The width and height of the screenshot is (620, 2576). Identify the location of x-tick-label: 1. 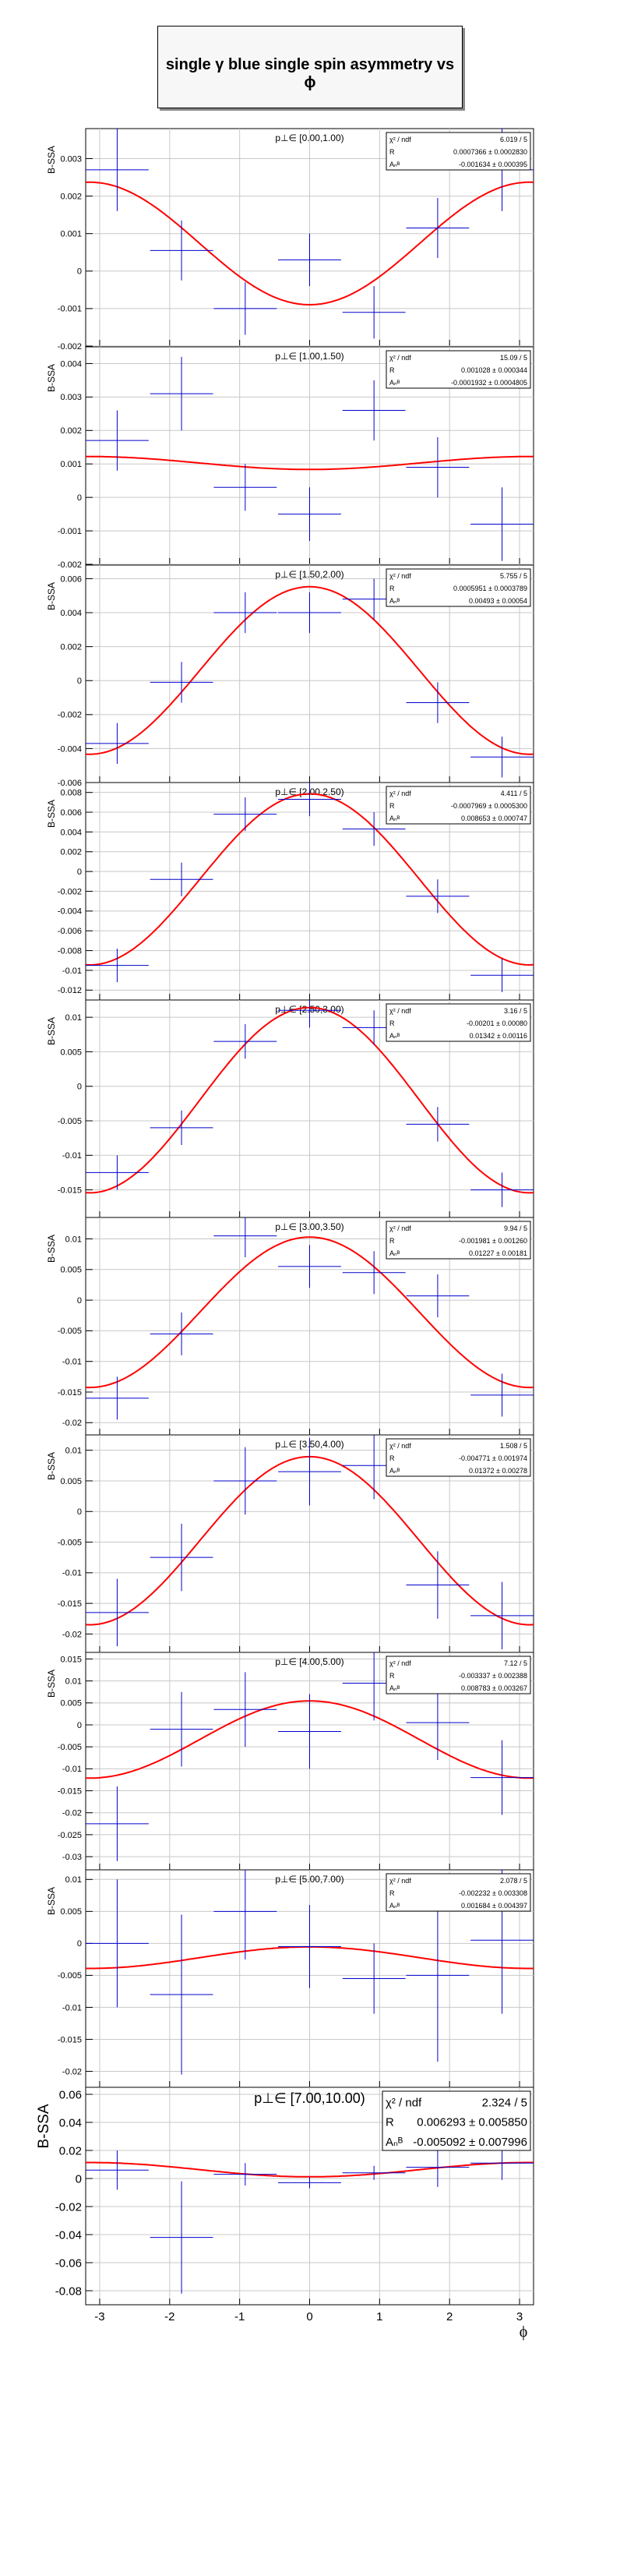
(379, 2316).